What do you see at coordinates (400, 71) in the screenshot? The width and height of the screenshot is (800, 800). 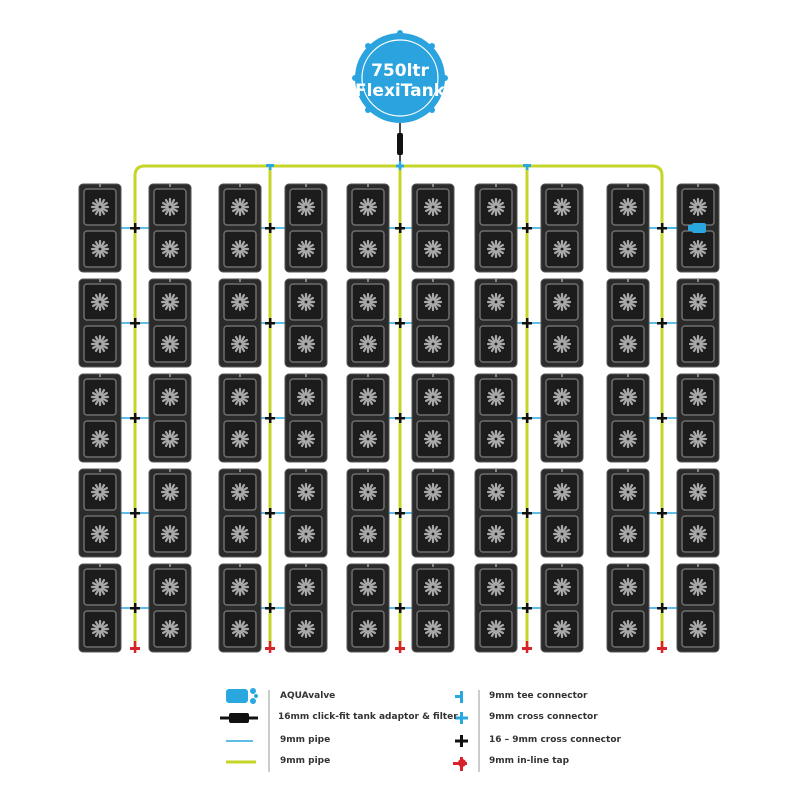 I see `tank-label-capacity: 750ltr` at bounding box center [400, 71].